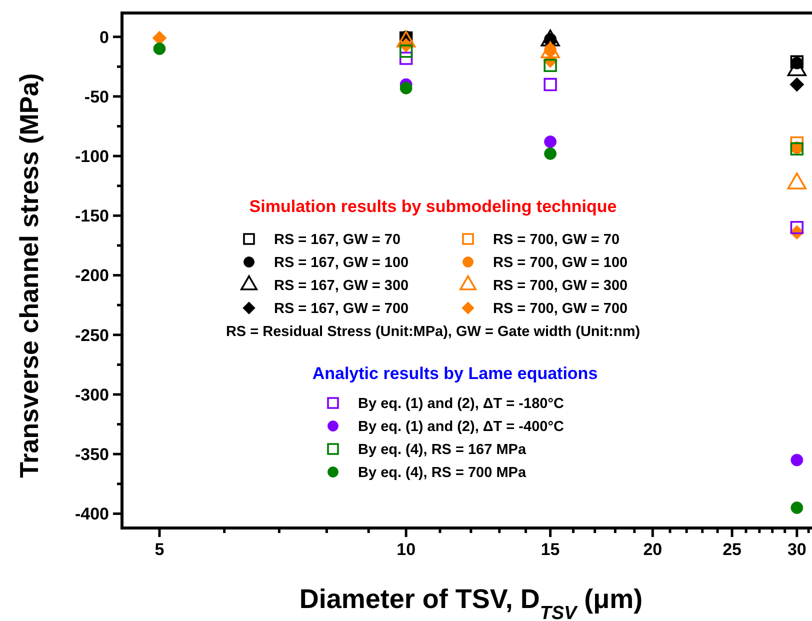  Describe the element at coordinates (732, 549) in the screenshot. I see `x-tick-label: 25` at that location.